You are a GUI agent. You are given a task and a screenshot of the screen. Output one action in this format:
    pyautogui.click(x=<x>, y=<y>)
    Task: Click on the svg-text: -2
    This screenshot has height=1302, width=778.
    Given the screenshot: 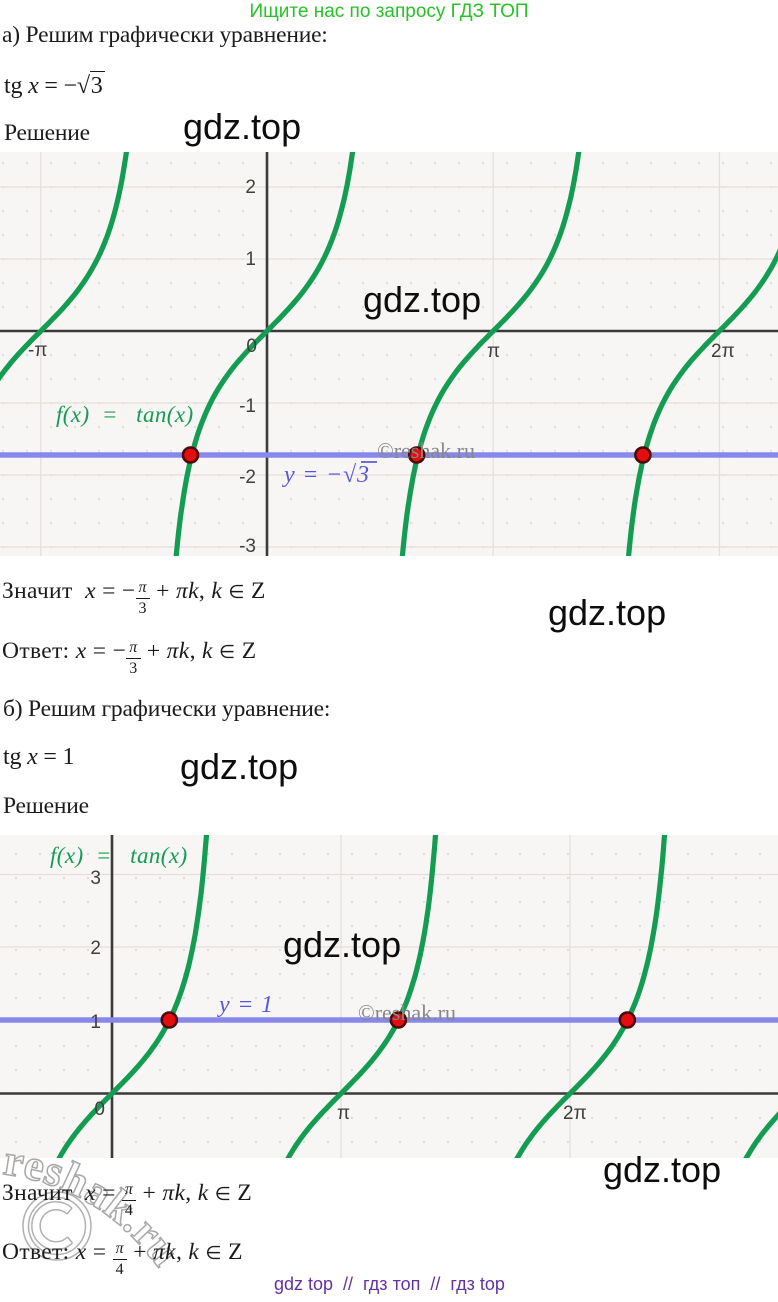 What is the action you would take?
    pyautogui.click(x=247, y=477)
    